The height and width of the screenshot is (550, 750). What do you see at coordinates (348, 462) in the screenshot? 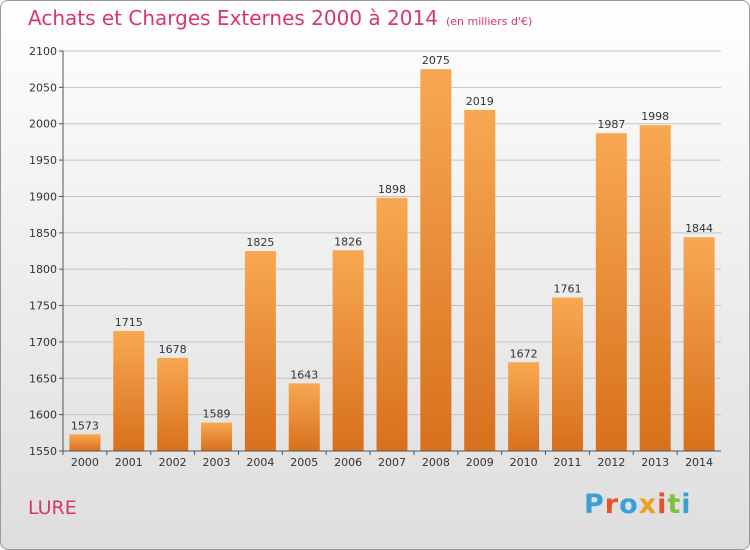
I see `x-tick-label-2006: 2006` at bounding box center [348, 462].